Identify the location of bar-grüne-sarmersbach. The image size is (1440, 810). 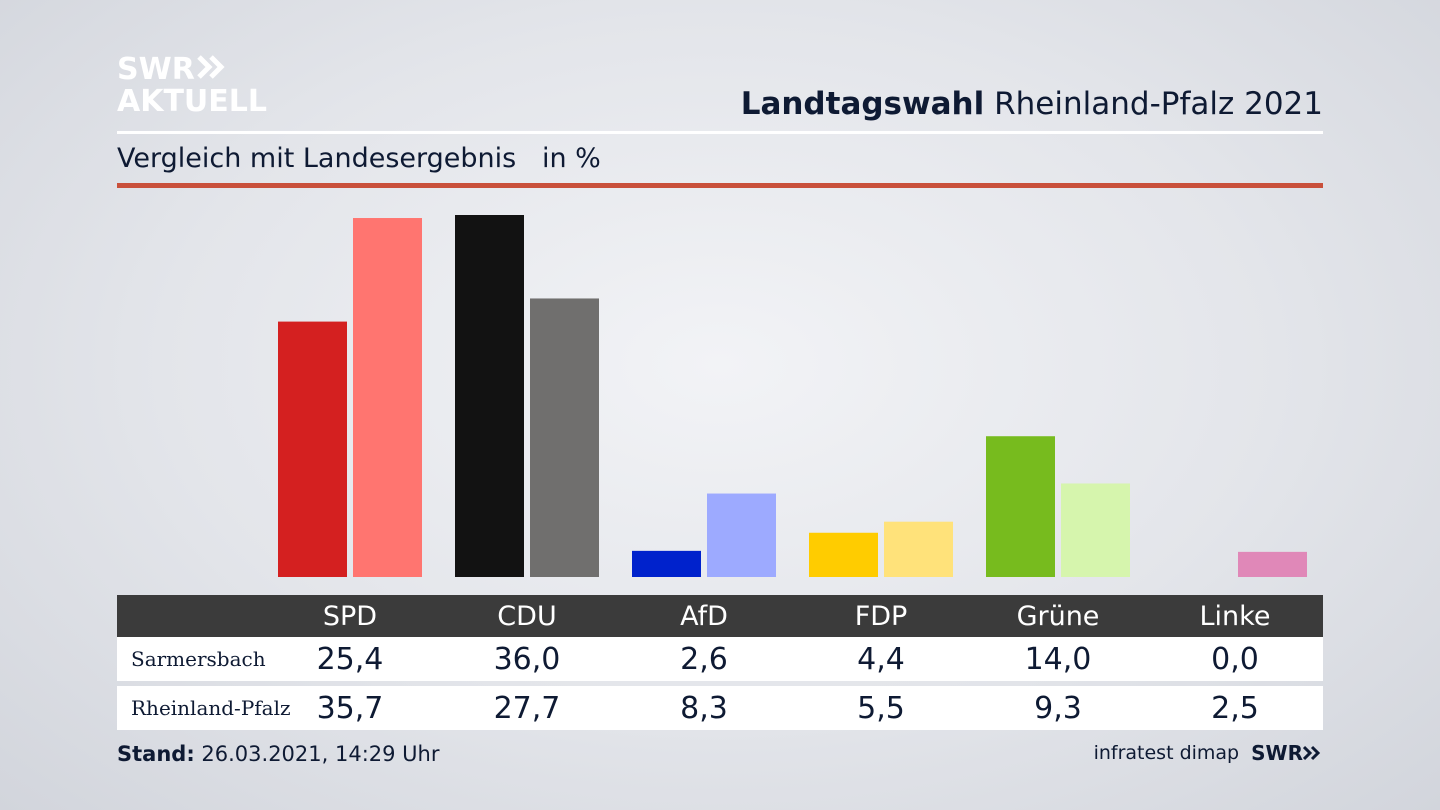
(1020, 506).